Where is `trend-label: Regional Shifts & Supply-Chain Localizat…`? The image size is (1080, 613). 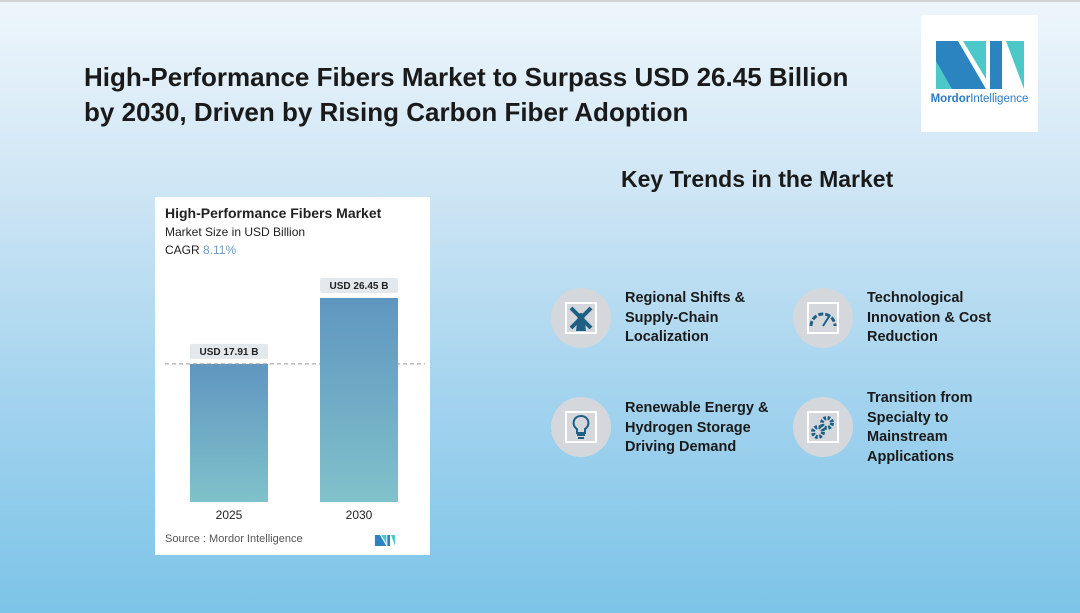 trend-label: Regional Shifts & Supply-Chain Localizat… is located at coordinates (685, 317).